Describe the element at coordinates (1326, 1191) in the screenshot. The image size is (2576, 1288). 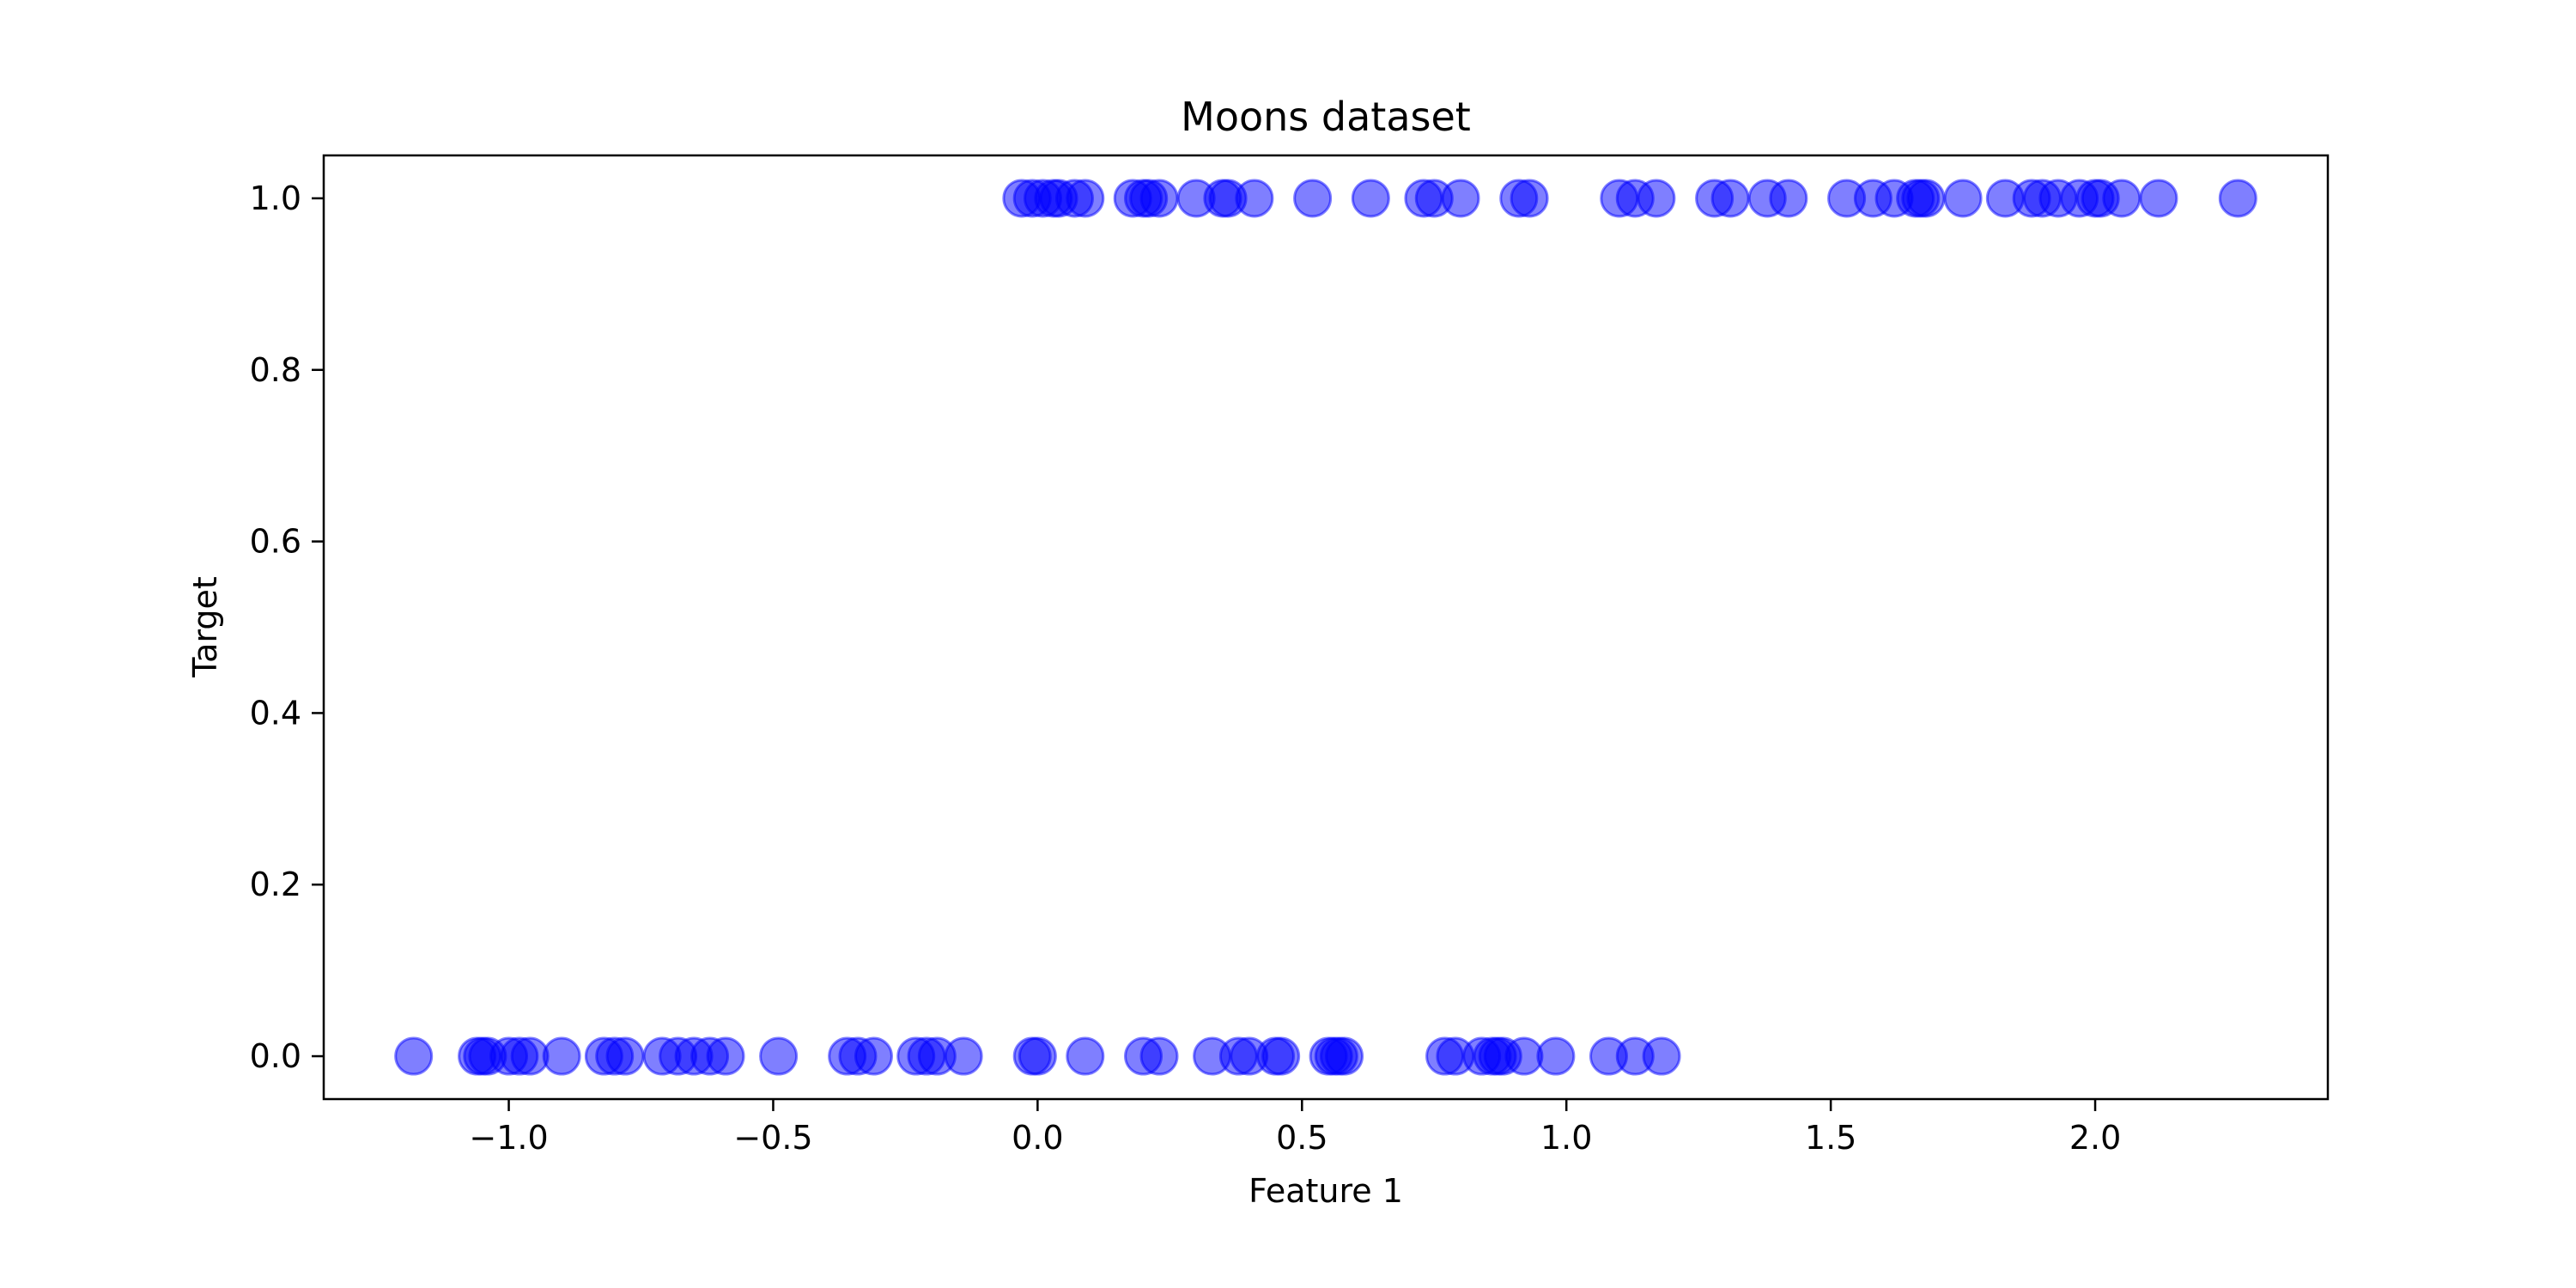
I see `x-axis-label: Feature 1` at that location.